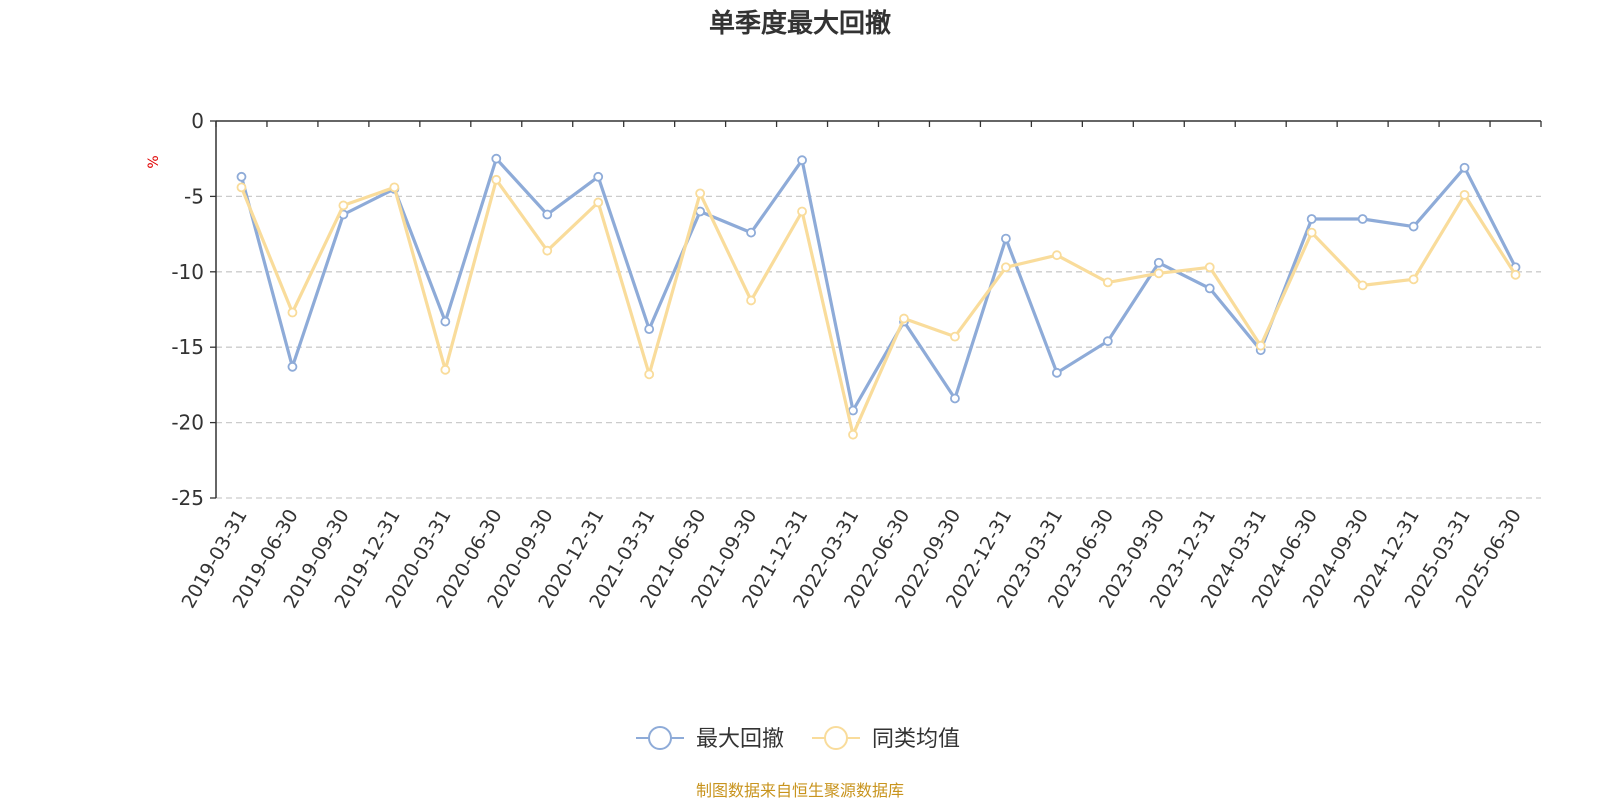 This screenshot has width=1600, height=800. What do you see at coordinates (187, 347) in the screenshot?
I see `y-tick-label: -15` at bounding box center [187, 347].